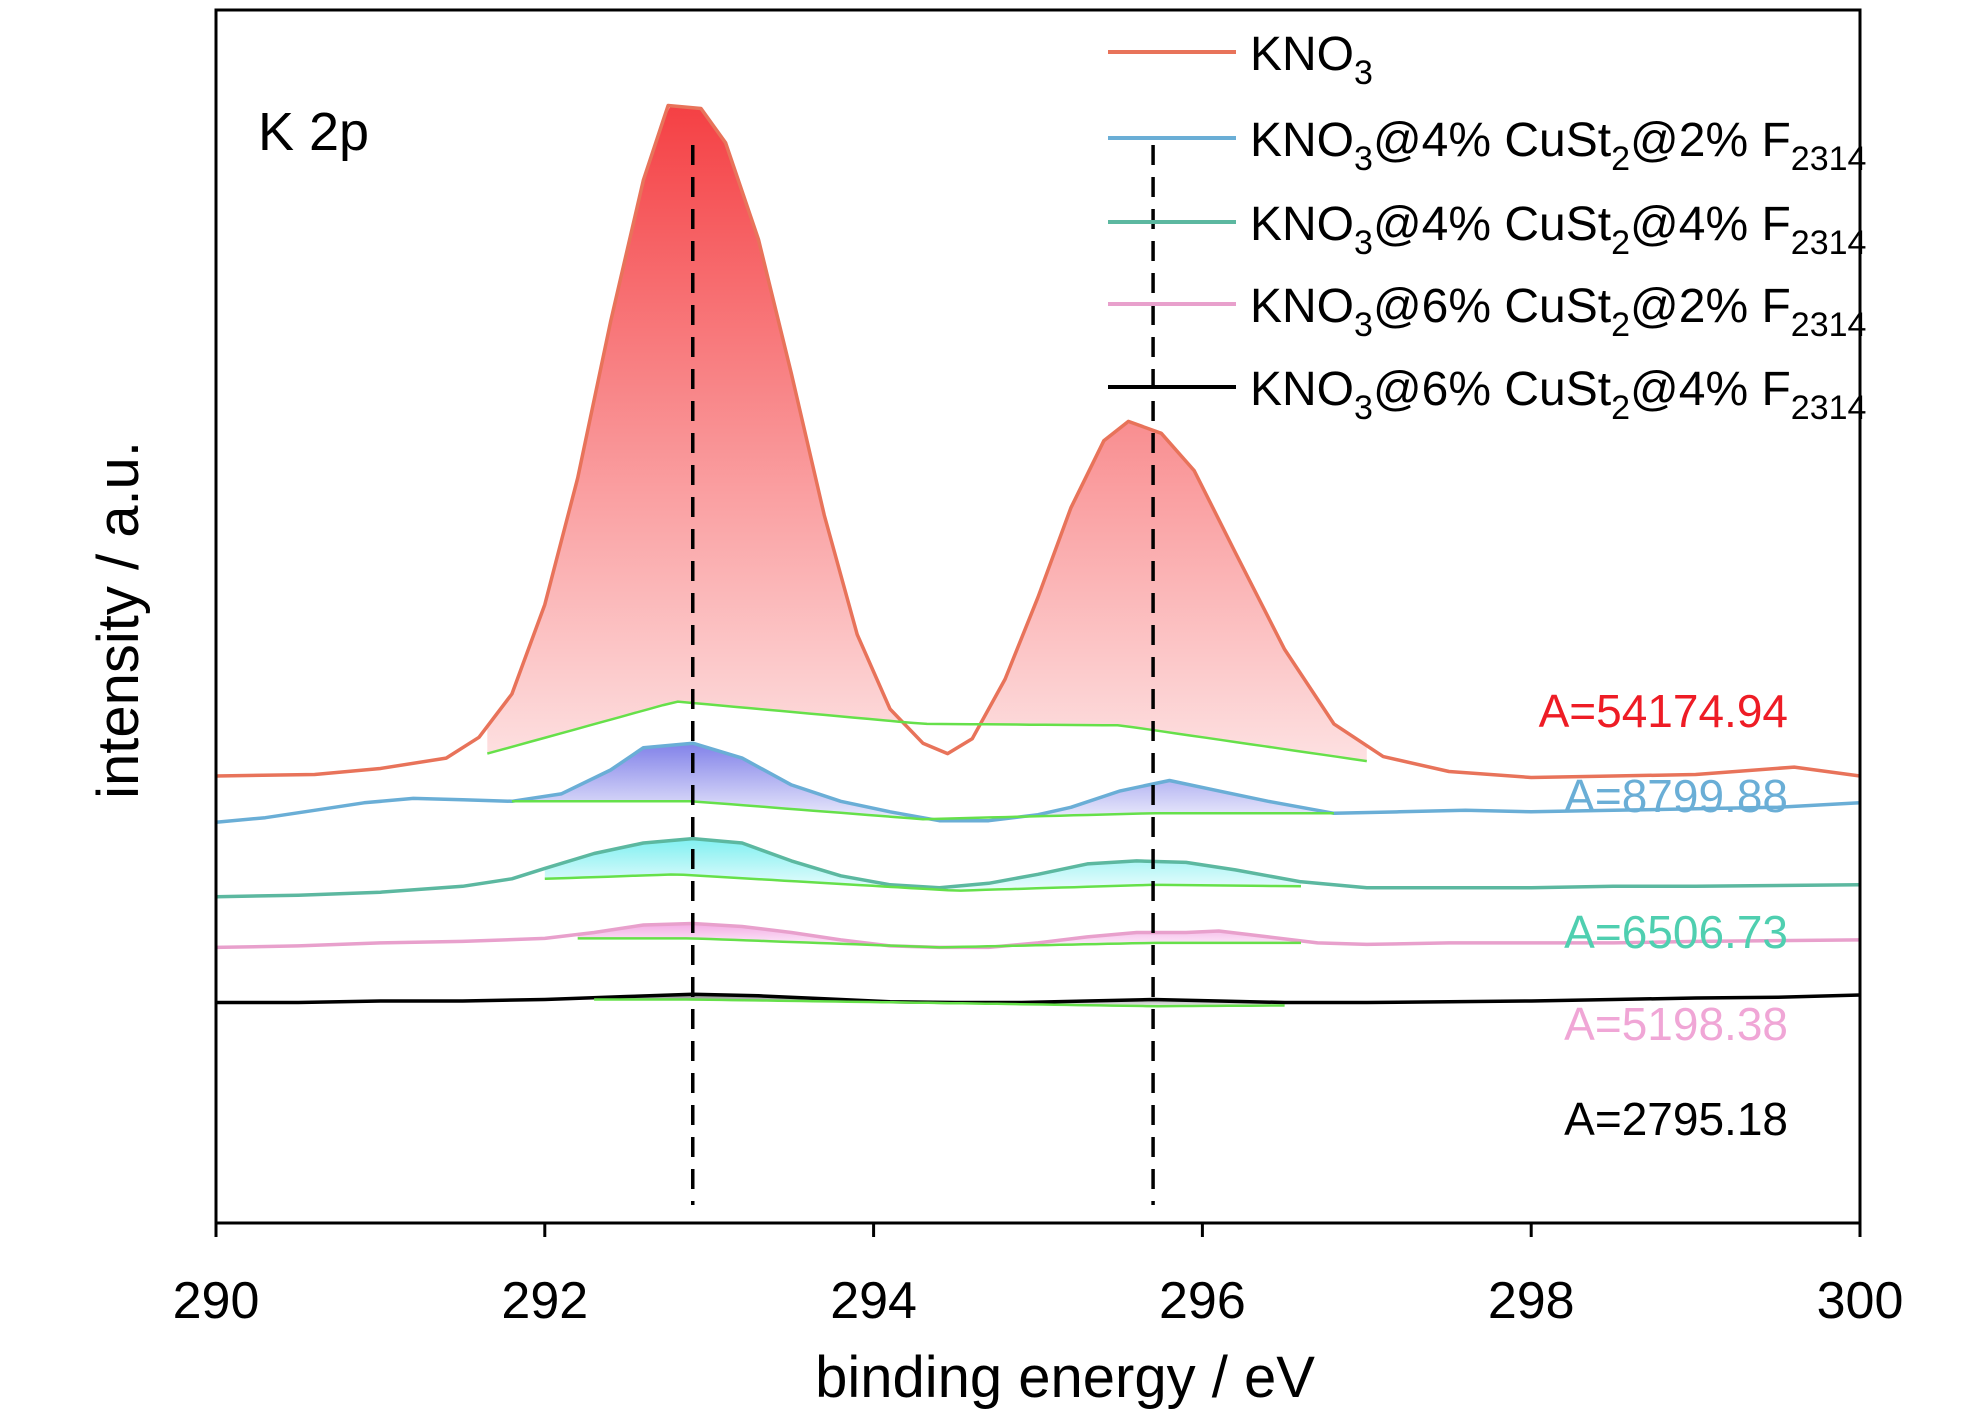 The image size is (1984, 1417). What do you see at coordinates (873, 1301) in the screenshot?
I see `x-tick-label: 294` at bounding box center [873, 1301].